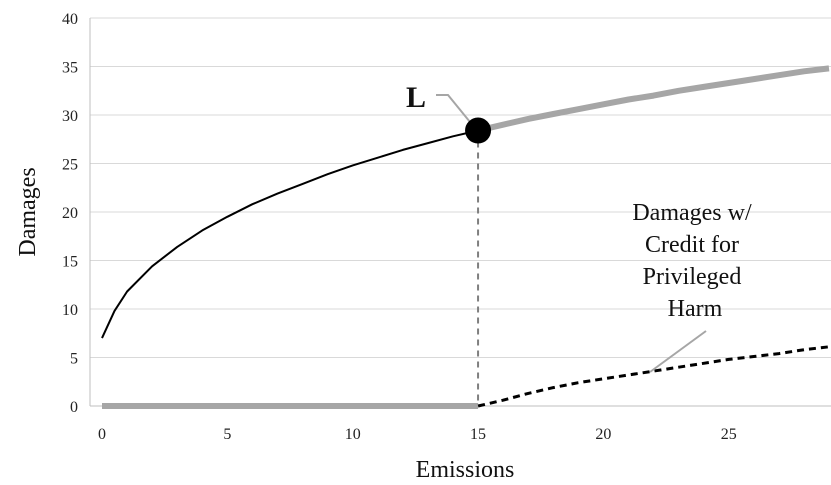  I want to click on y-tick-30: 30, so click(70, 116).